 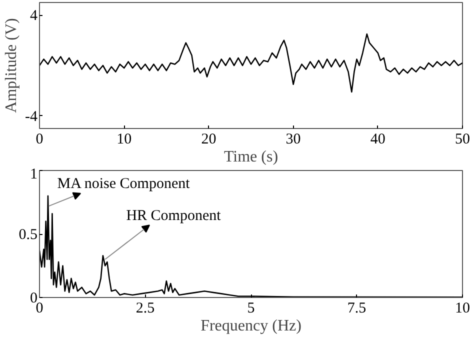 I want to click on x-axis-title: Frequency (Hz), so click(x=251, y=326).